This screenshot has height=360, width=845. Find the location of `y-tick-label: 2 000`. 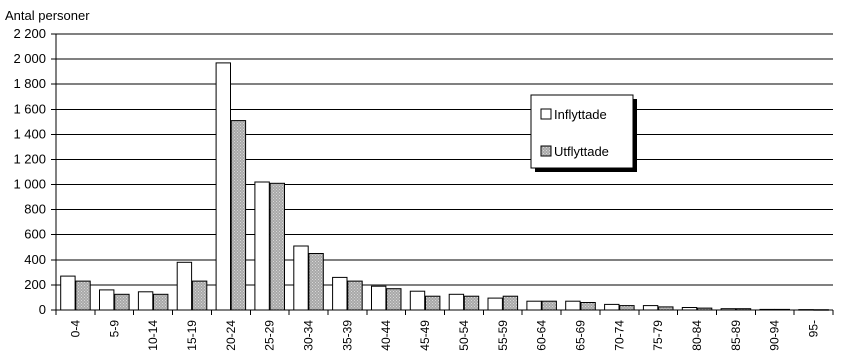

y-tick-label: 2 000 is located at coordinates (29, 58).